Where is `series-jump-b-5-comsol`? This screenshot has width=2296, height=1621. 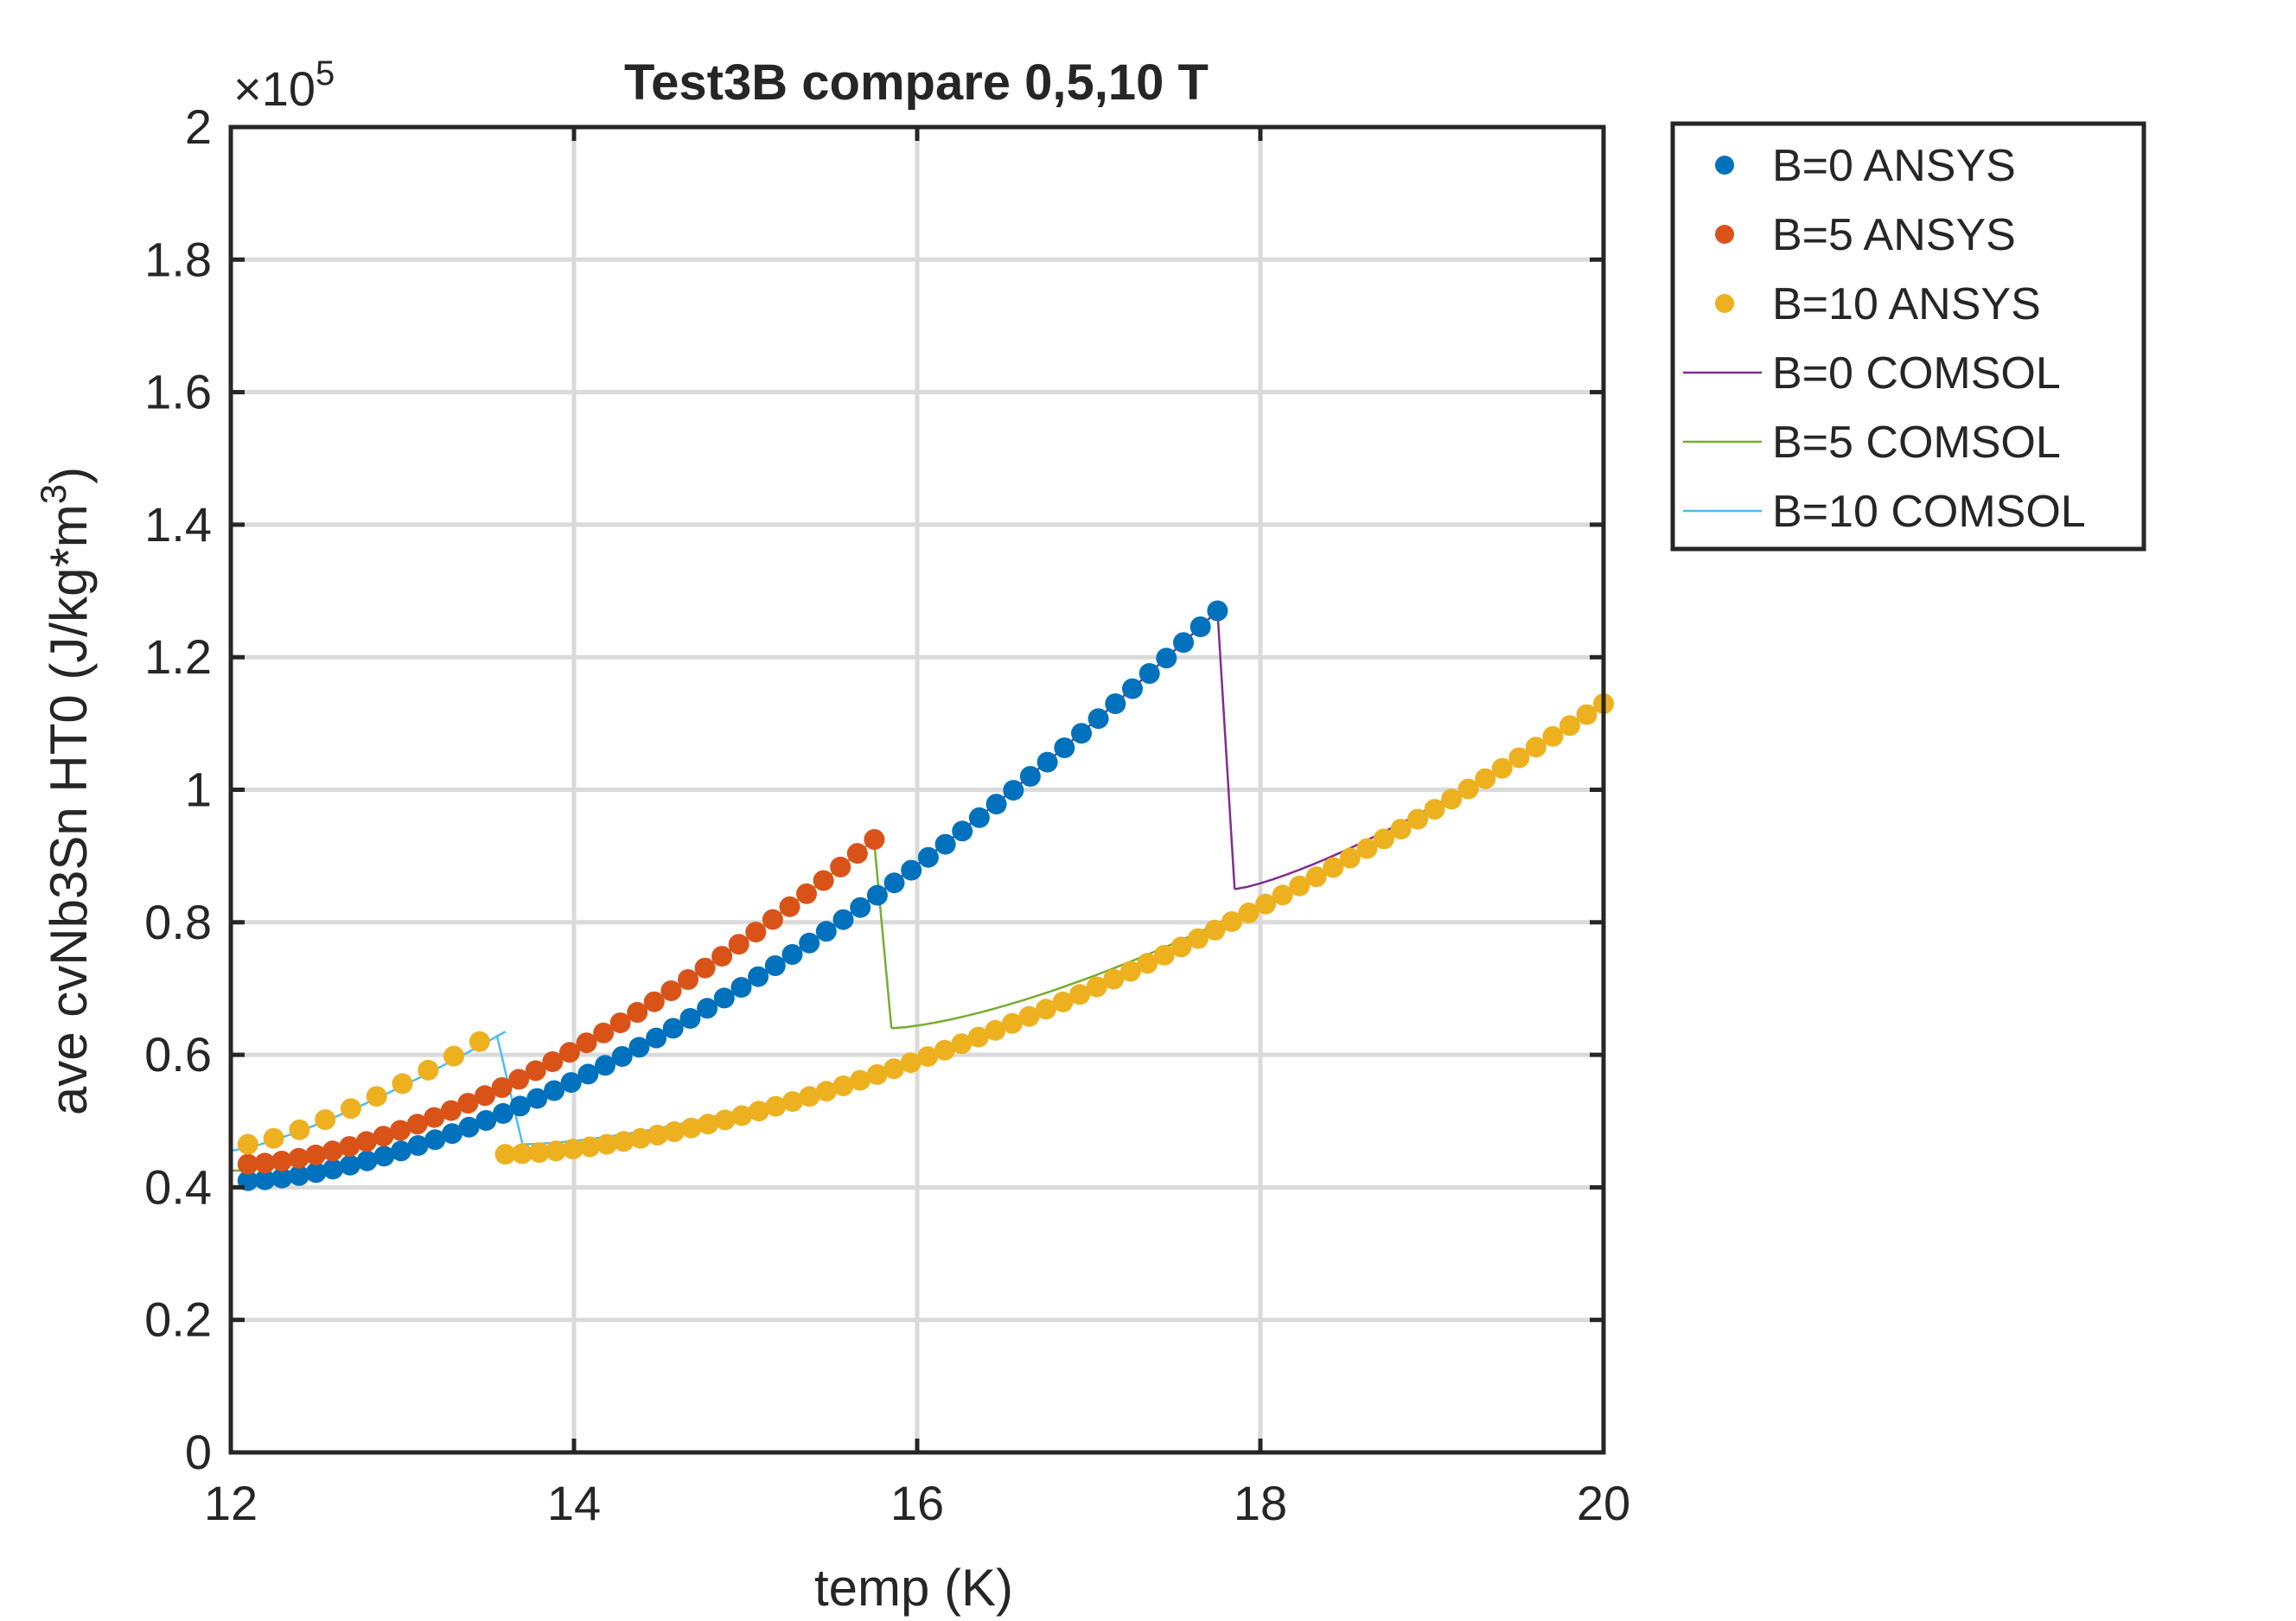
series-jump-b-5-comsol is located at coordinates (883, 935).